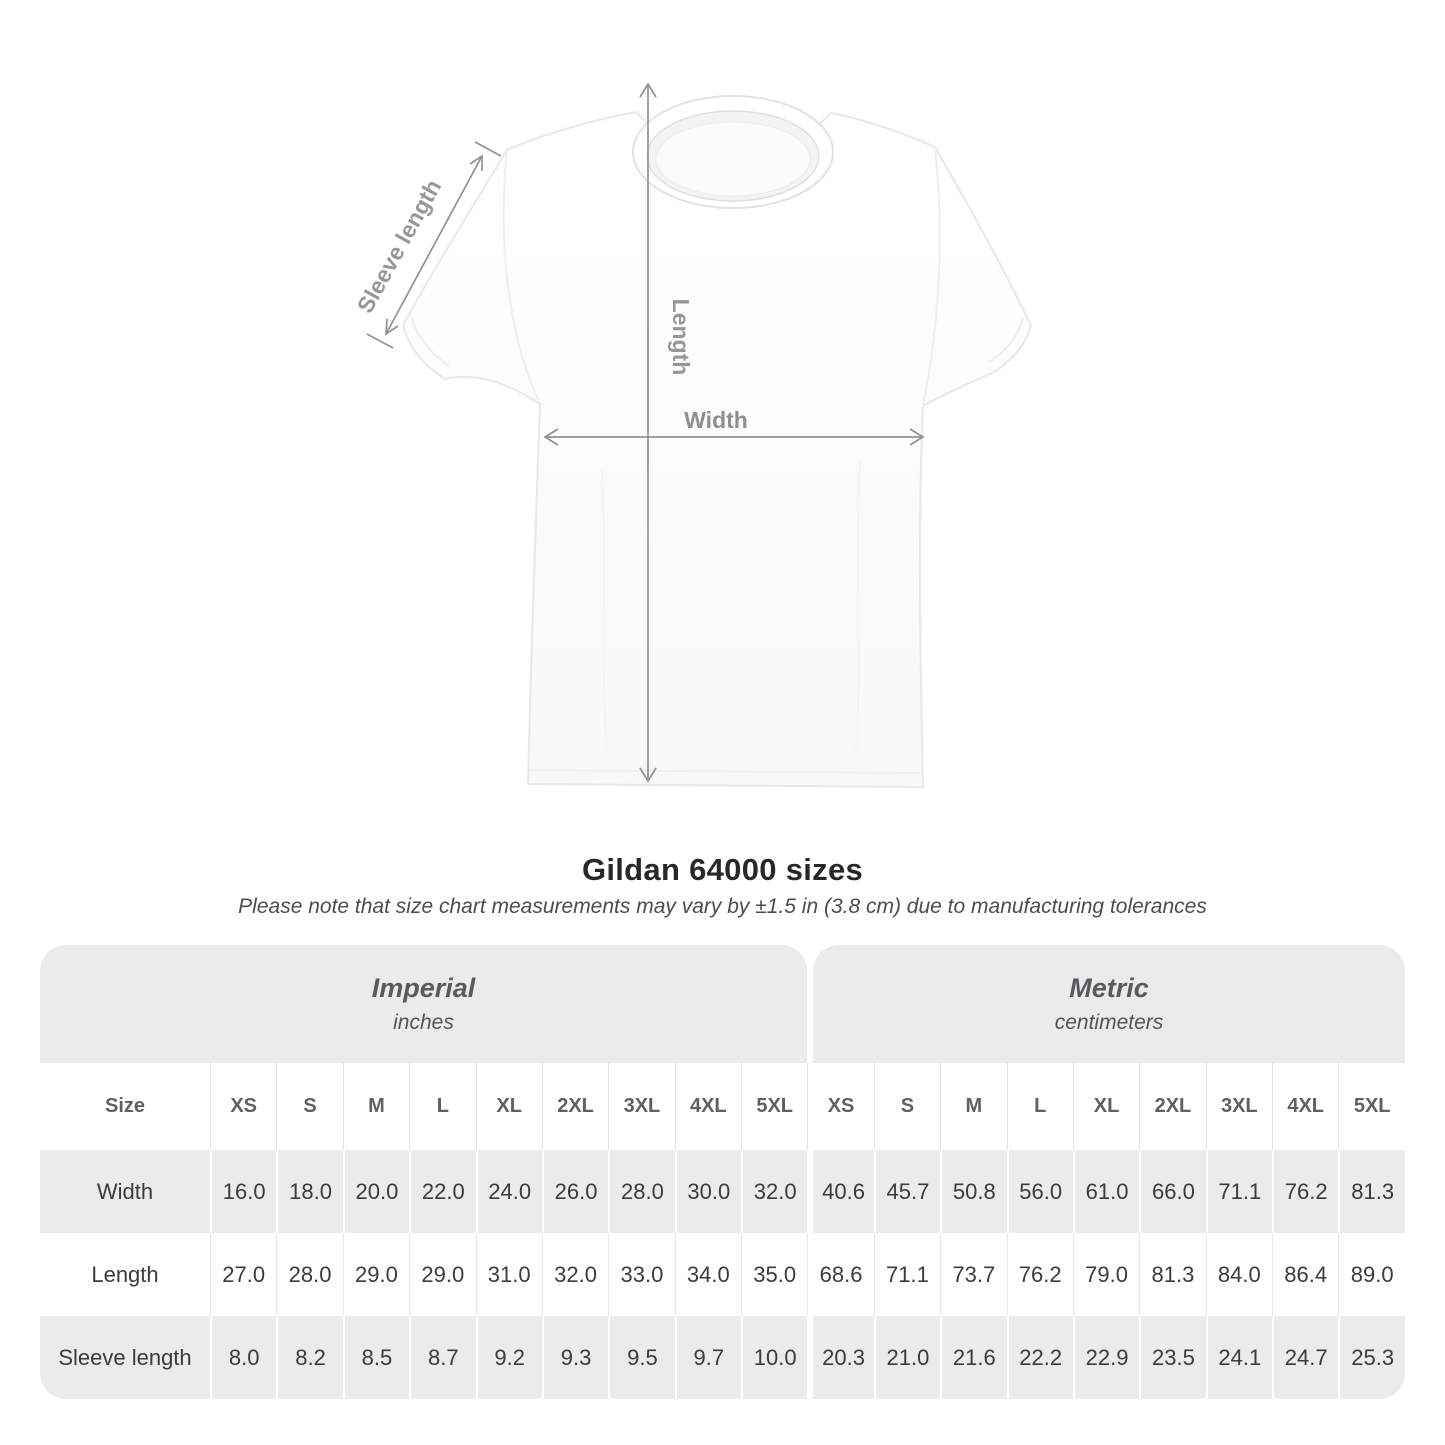 The image size is (1445, 1445). Describe the element at coordinates (243, 1274) in the screenshot. I see `length-imperial-cell: 27.0` at that location.